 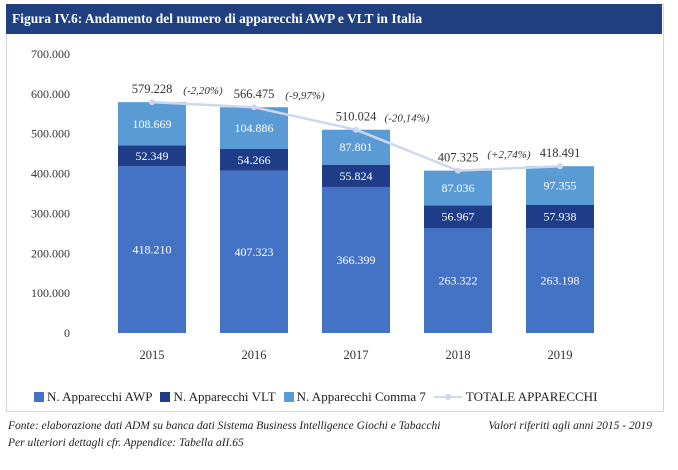 I want to click on x-tick-label: 2019, so click(x=560, y=355).